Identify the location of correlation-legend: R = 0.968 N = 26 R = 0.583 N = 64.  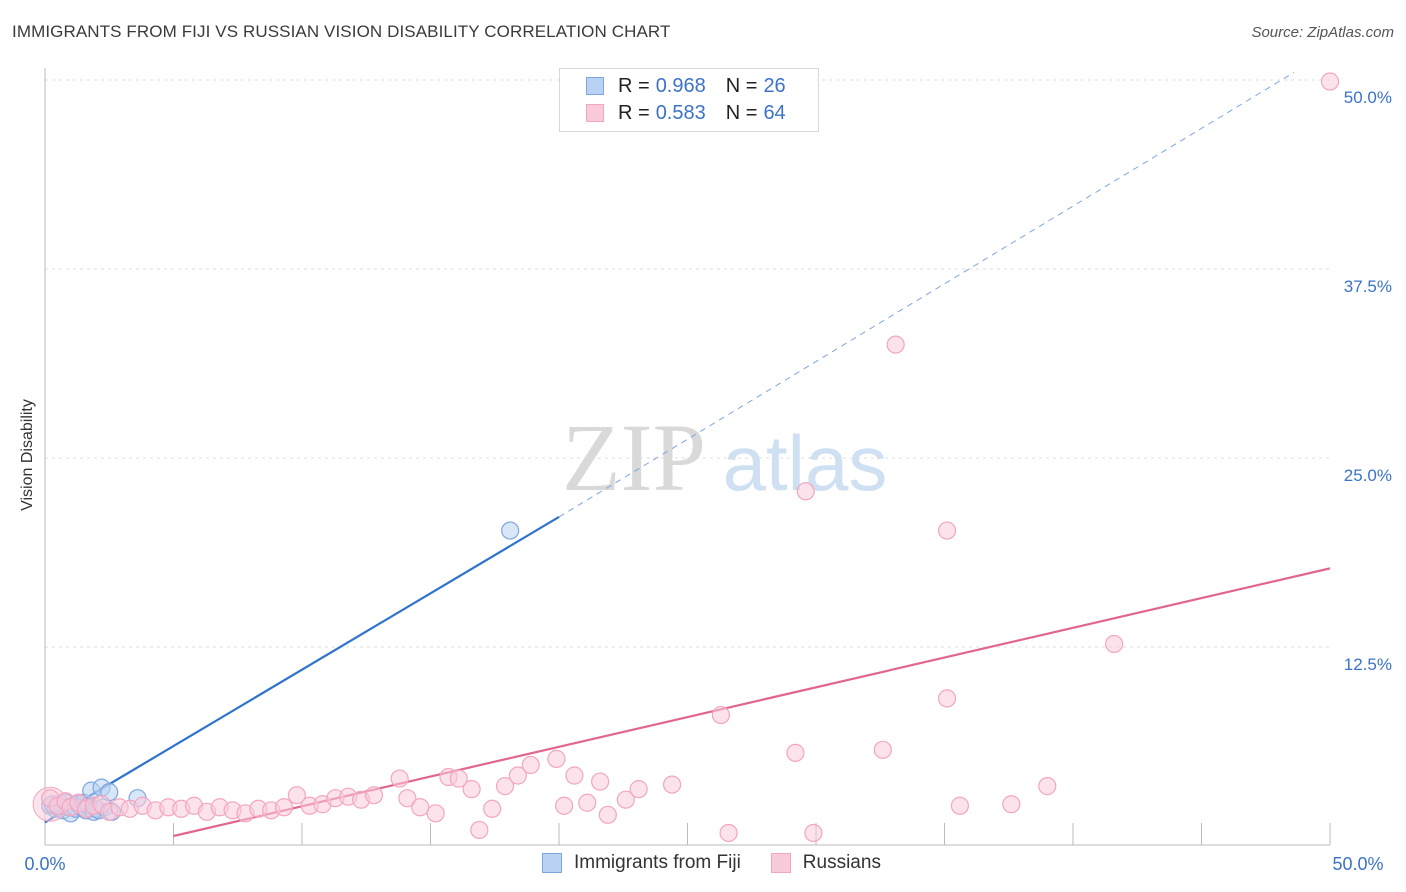
(689, 100).